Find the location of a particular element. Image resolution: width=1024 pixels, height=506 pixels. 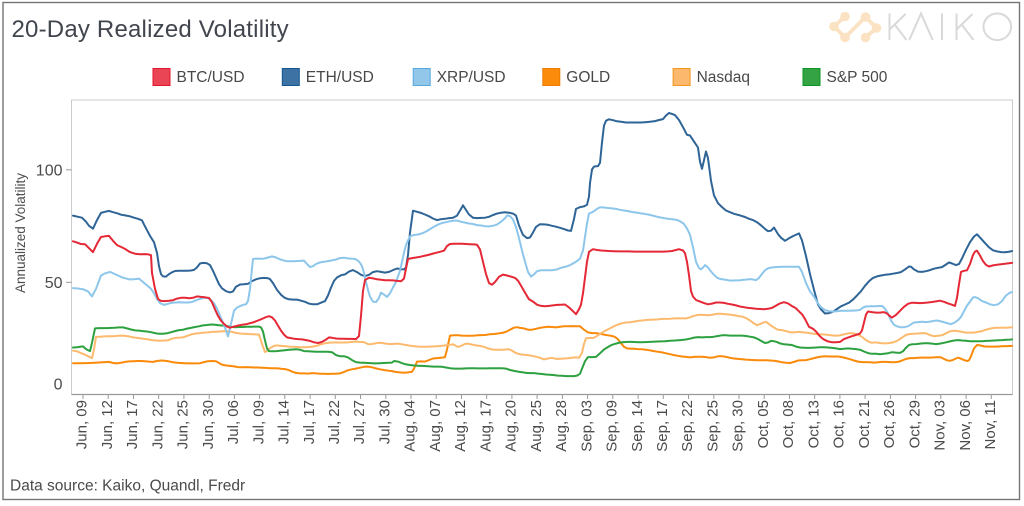

svg-text: Sep, 30 is located at coordinates (738, 426).